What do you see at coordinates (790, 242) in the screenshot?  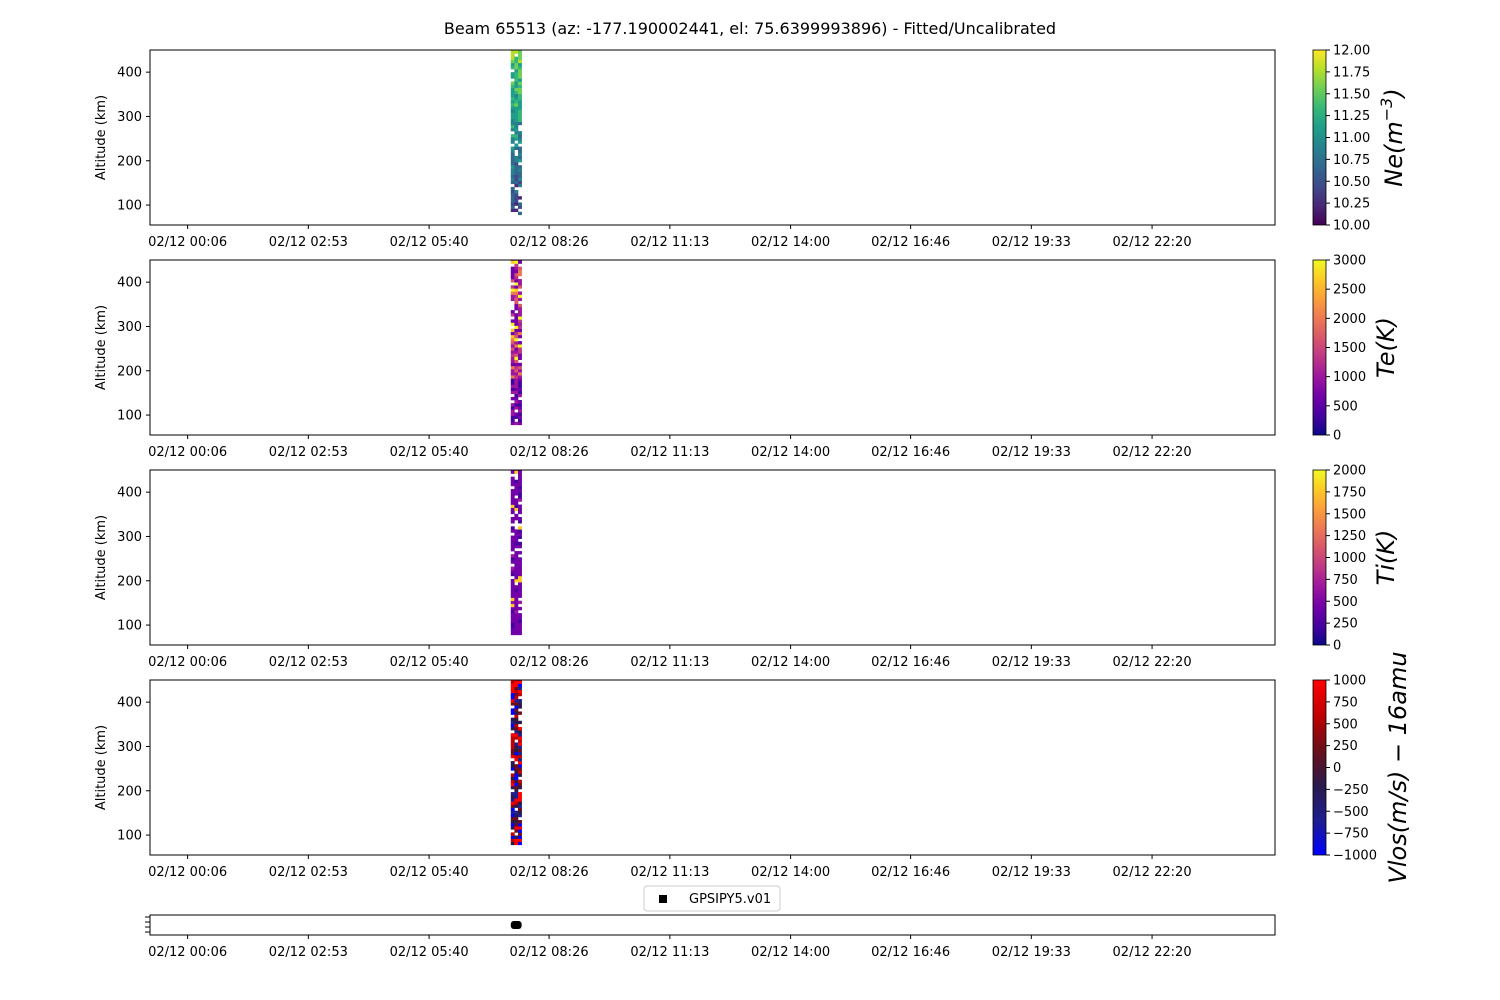 I see `x-tick-label: 02/12 14:00` at bounding box center [790, 242].